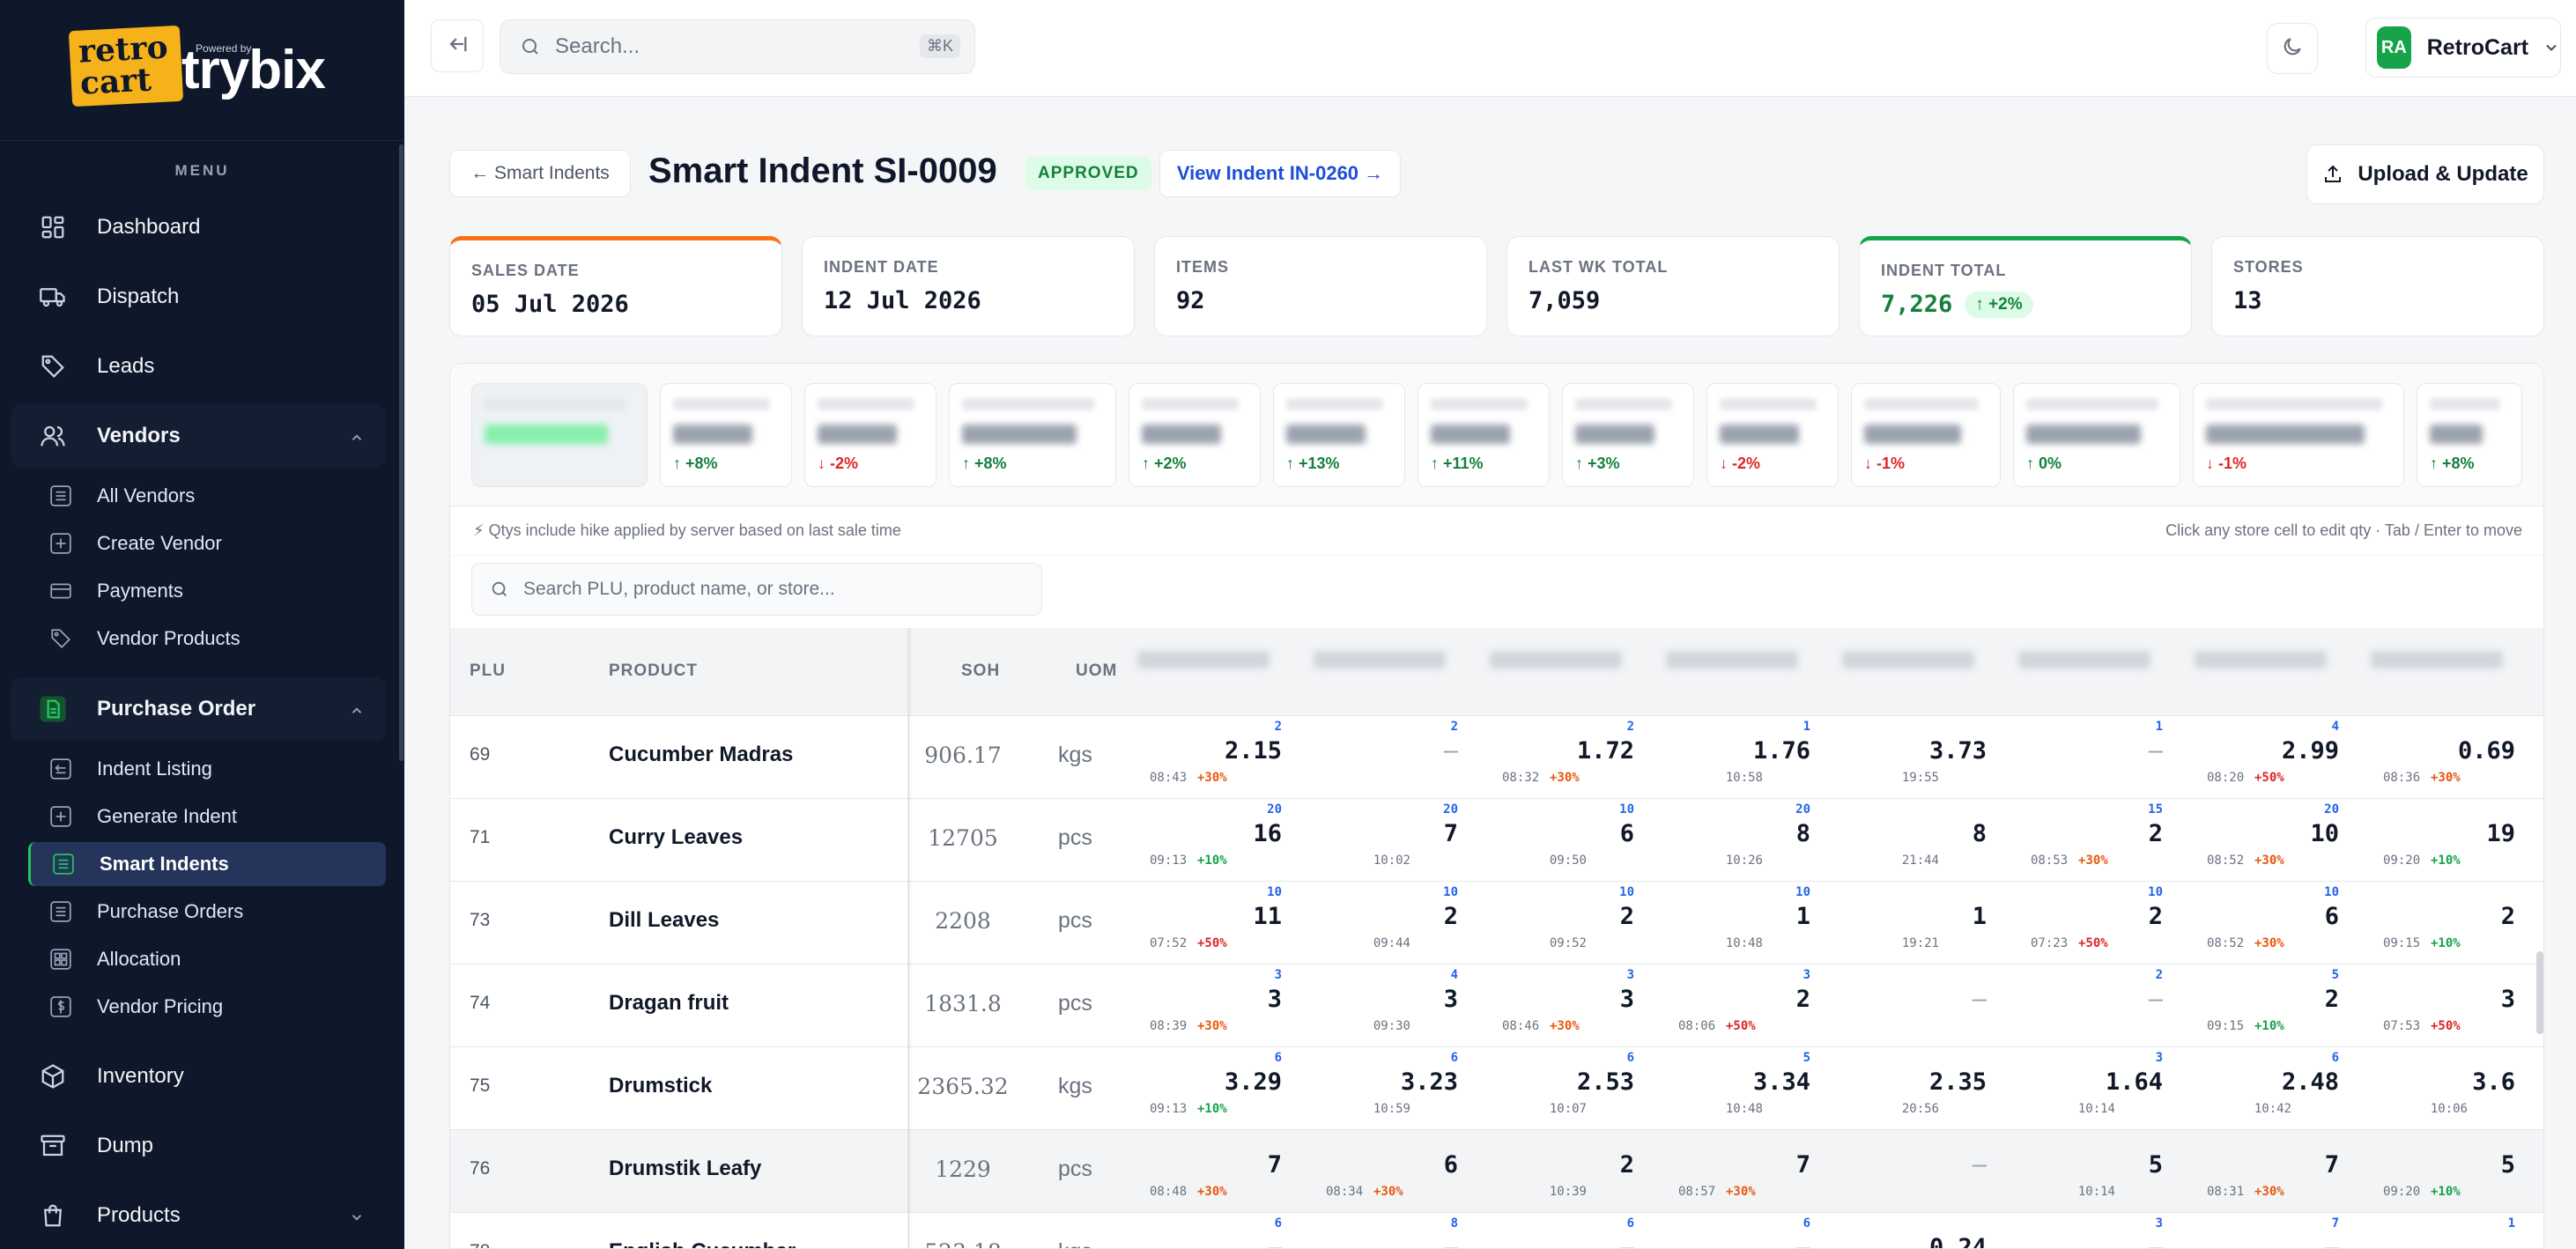 This screenshot has height=1249, width=2576. What do you see at coordinates (207, 959) in the screenshot?
I see `sidebar-item-allocation: Allocation` at bounding box center [207, 959].